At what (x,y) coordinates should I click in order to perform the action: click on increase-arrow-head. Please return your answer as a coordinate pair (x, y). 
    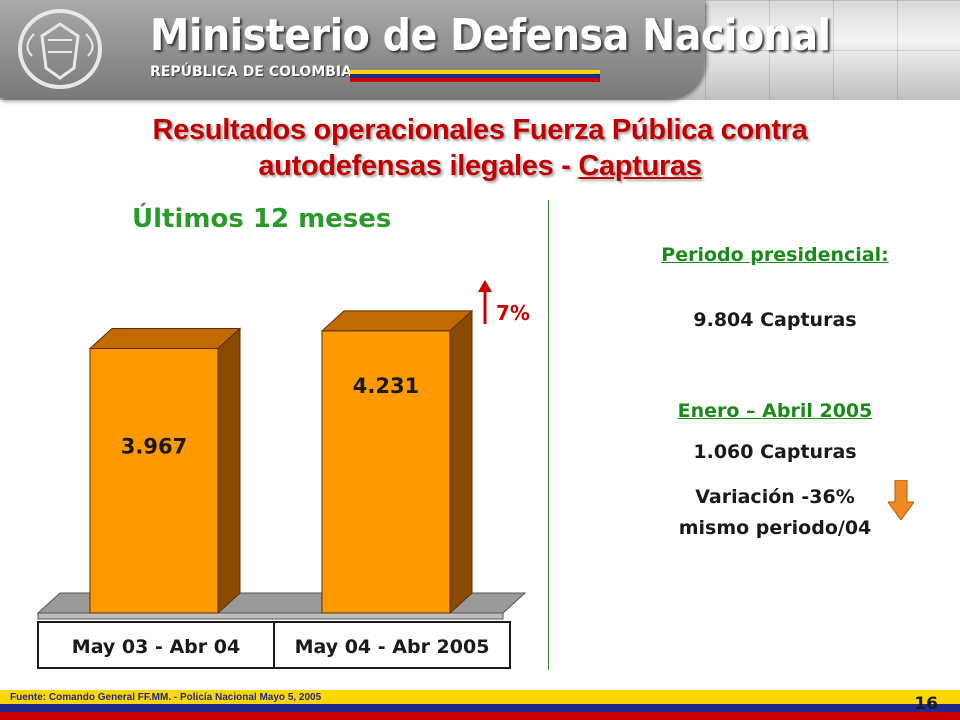
    Looking at the image, I should click on (485, 286).